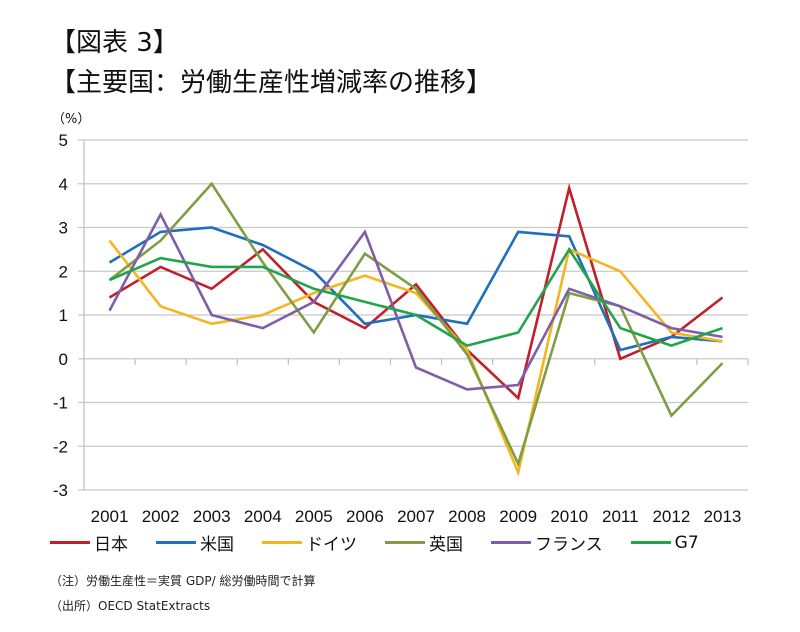 This screenshot has height=632, width=800. I want to click on x-tick-label: 2008, so click(467, 516).